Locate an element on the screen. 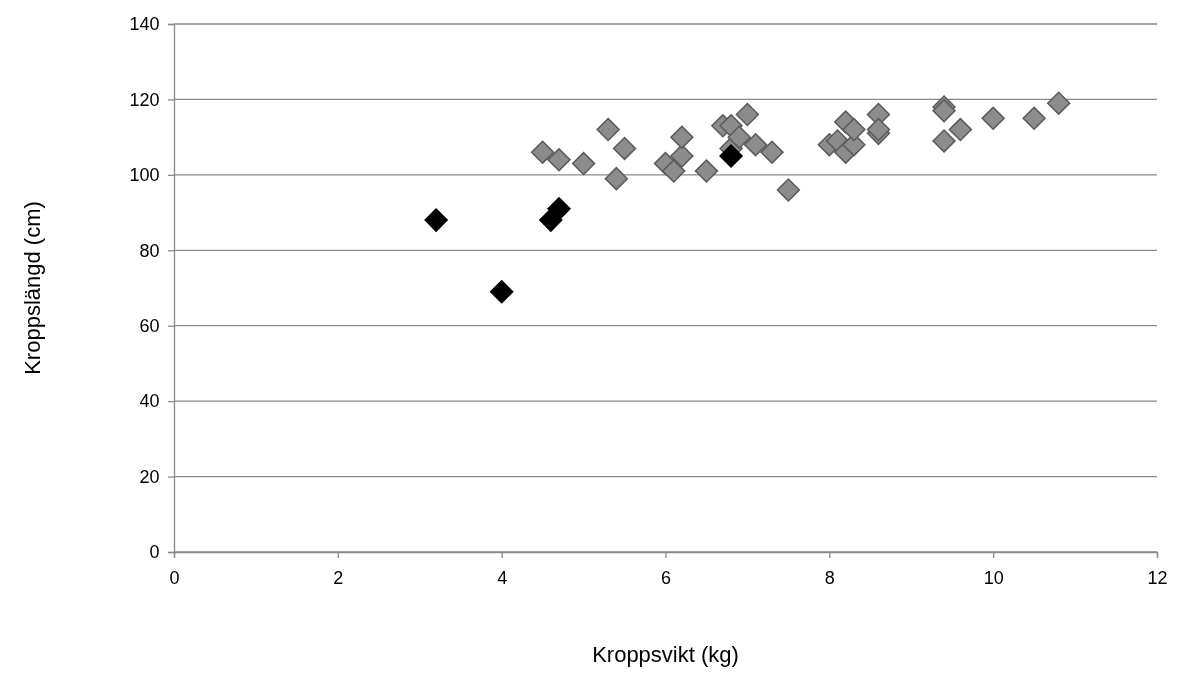 The width and height of the screenshot is (1178, 680). x-tick-label: 2 is located at coordinates (338, 578).